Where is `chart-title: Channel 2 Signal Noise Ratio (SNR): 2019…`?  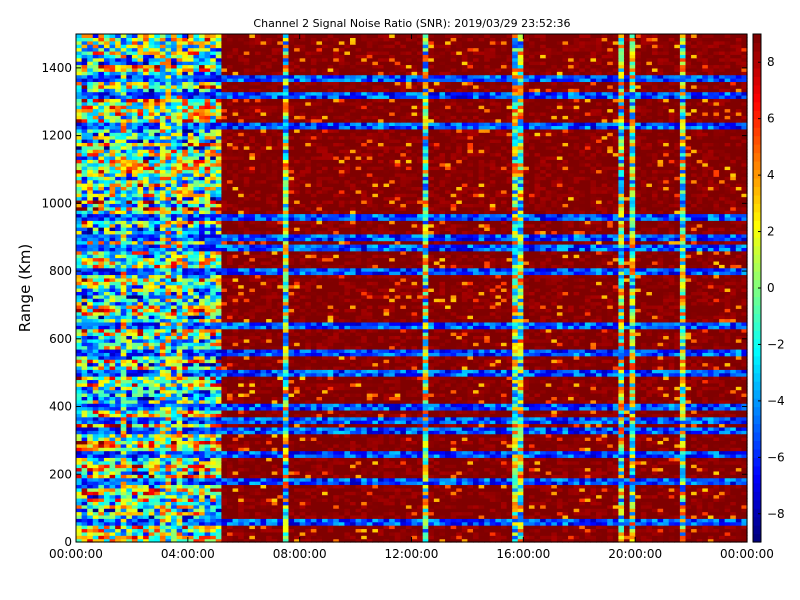 chart-title: Channel 2 Signal Noise Ratio (SNR): 2019… is located at coordinates (411, 23).